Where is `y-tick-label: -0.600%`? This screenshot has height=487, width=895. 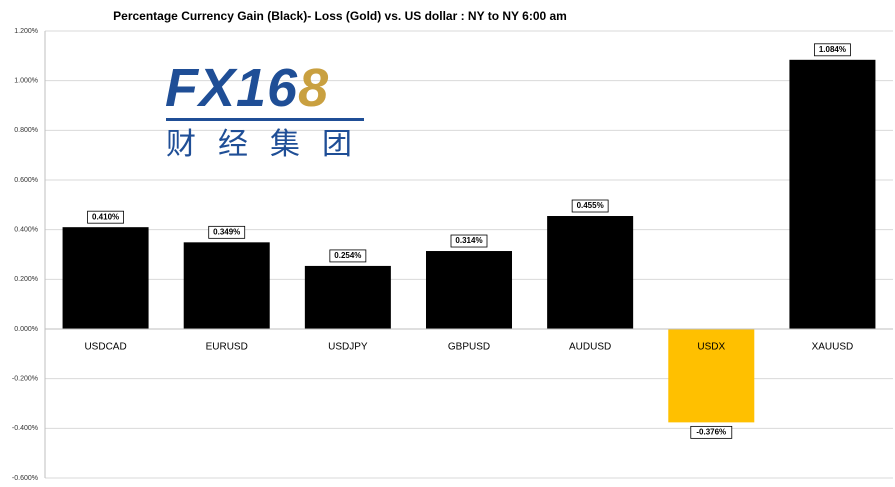
y-tick-label: -0.600% is located at coordinates (25, 478).